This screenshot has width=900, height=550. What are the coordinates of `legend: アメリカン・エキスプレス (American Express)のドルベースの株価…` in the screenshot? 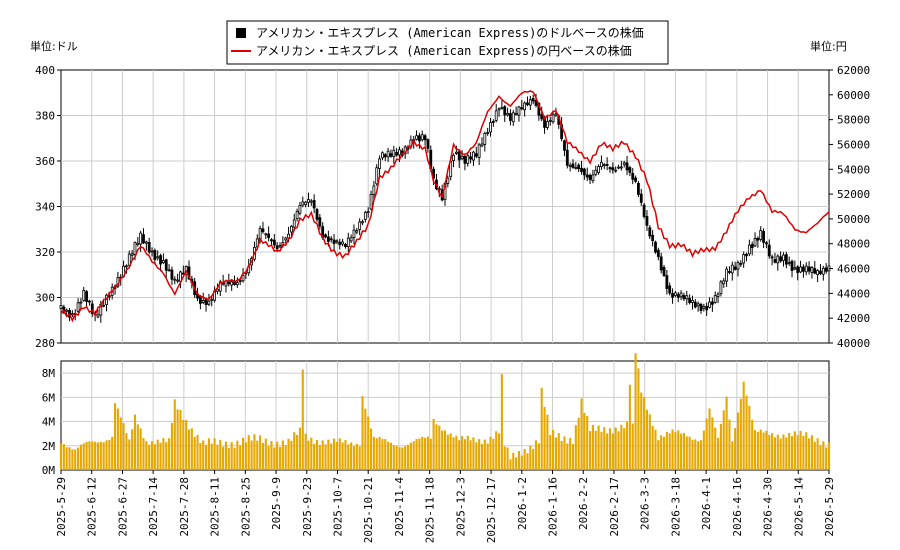 It's located at (447, 42).